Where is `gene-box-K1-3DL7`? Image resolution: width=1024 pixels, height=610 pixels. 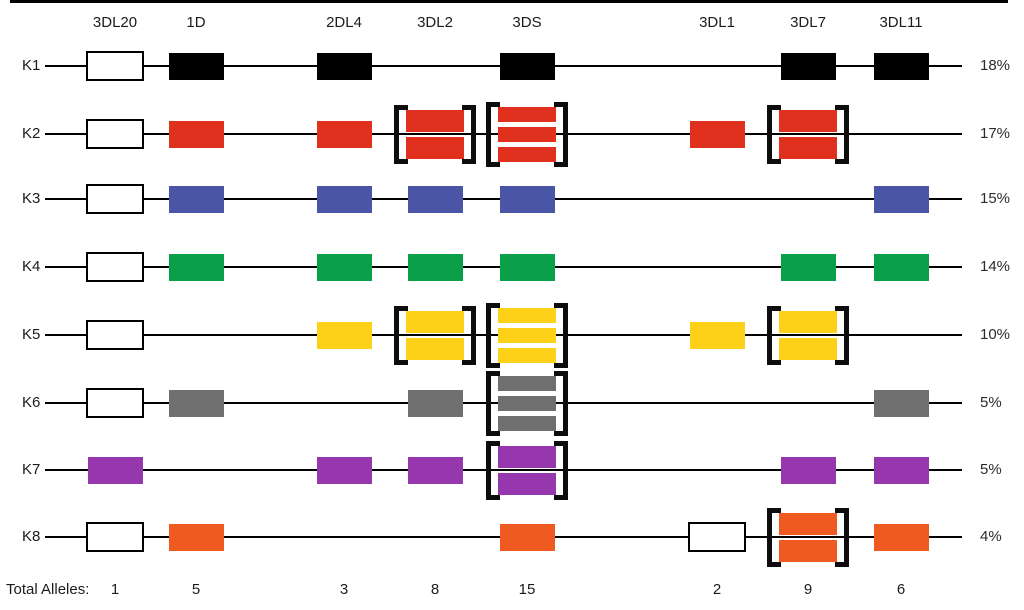
gene-box-K1-3DL7 is located at coordinates (808, 66).